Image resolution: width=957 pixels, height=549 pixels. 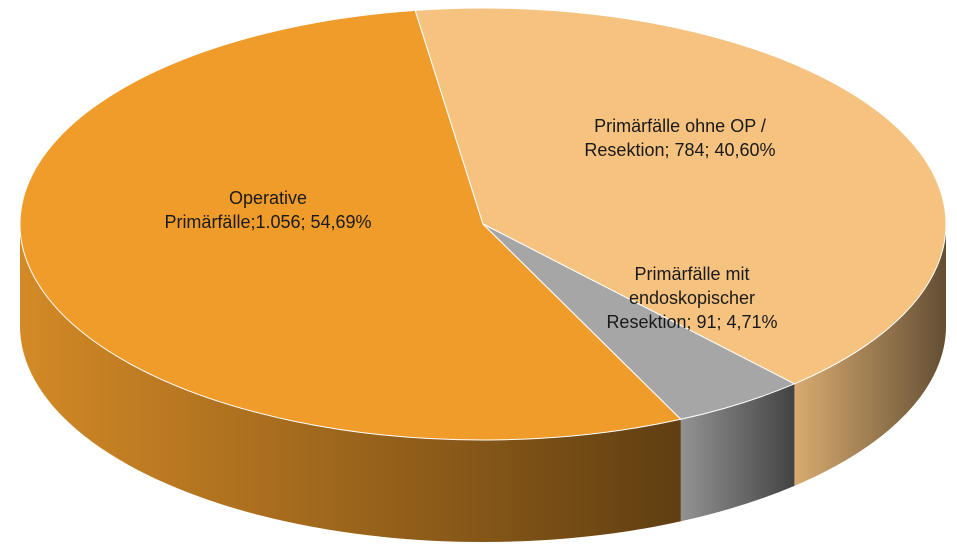 What do you see at coordinates (268, 198) in the screenshot?
I see `data-label-line: Operative` at bounding box center [268, 198].